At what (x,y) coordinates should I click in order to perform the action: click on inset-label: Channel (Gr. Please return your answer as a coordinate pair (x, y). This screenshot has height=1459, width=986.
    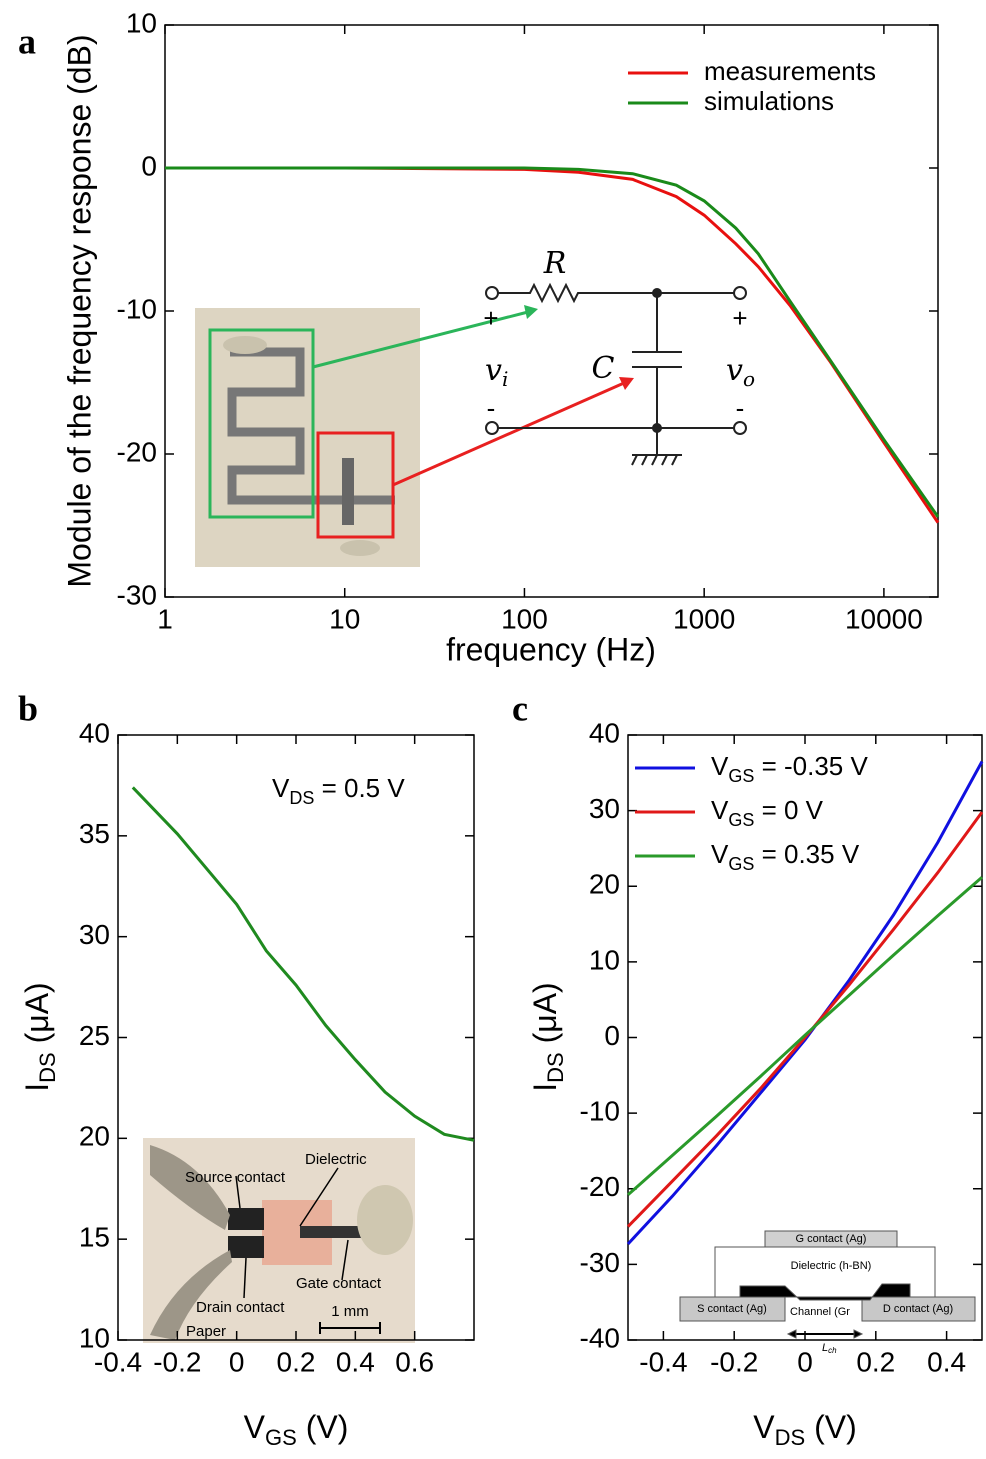
    Looking at the image, I should click on (820, 1312).